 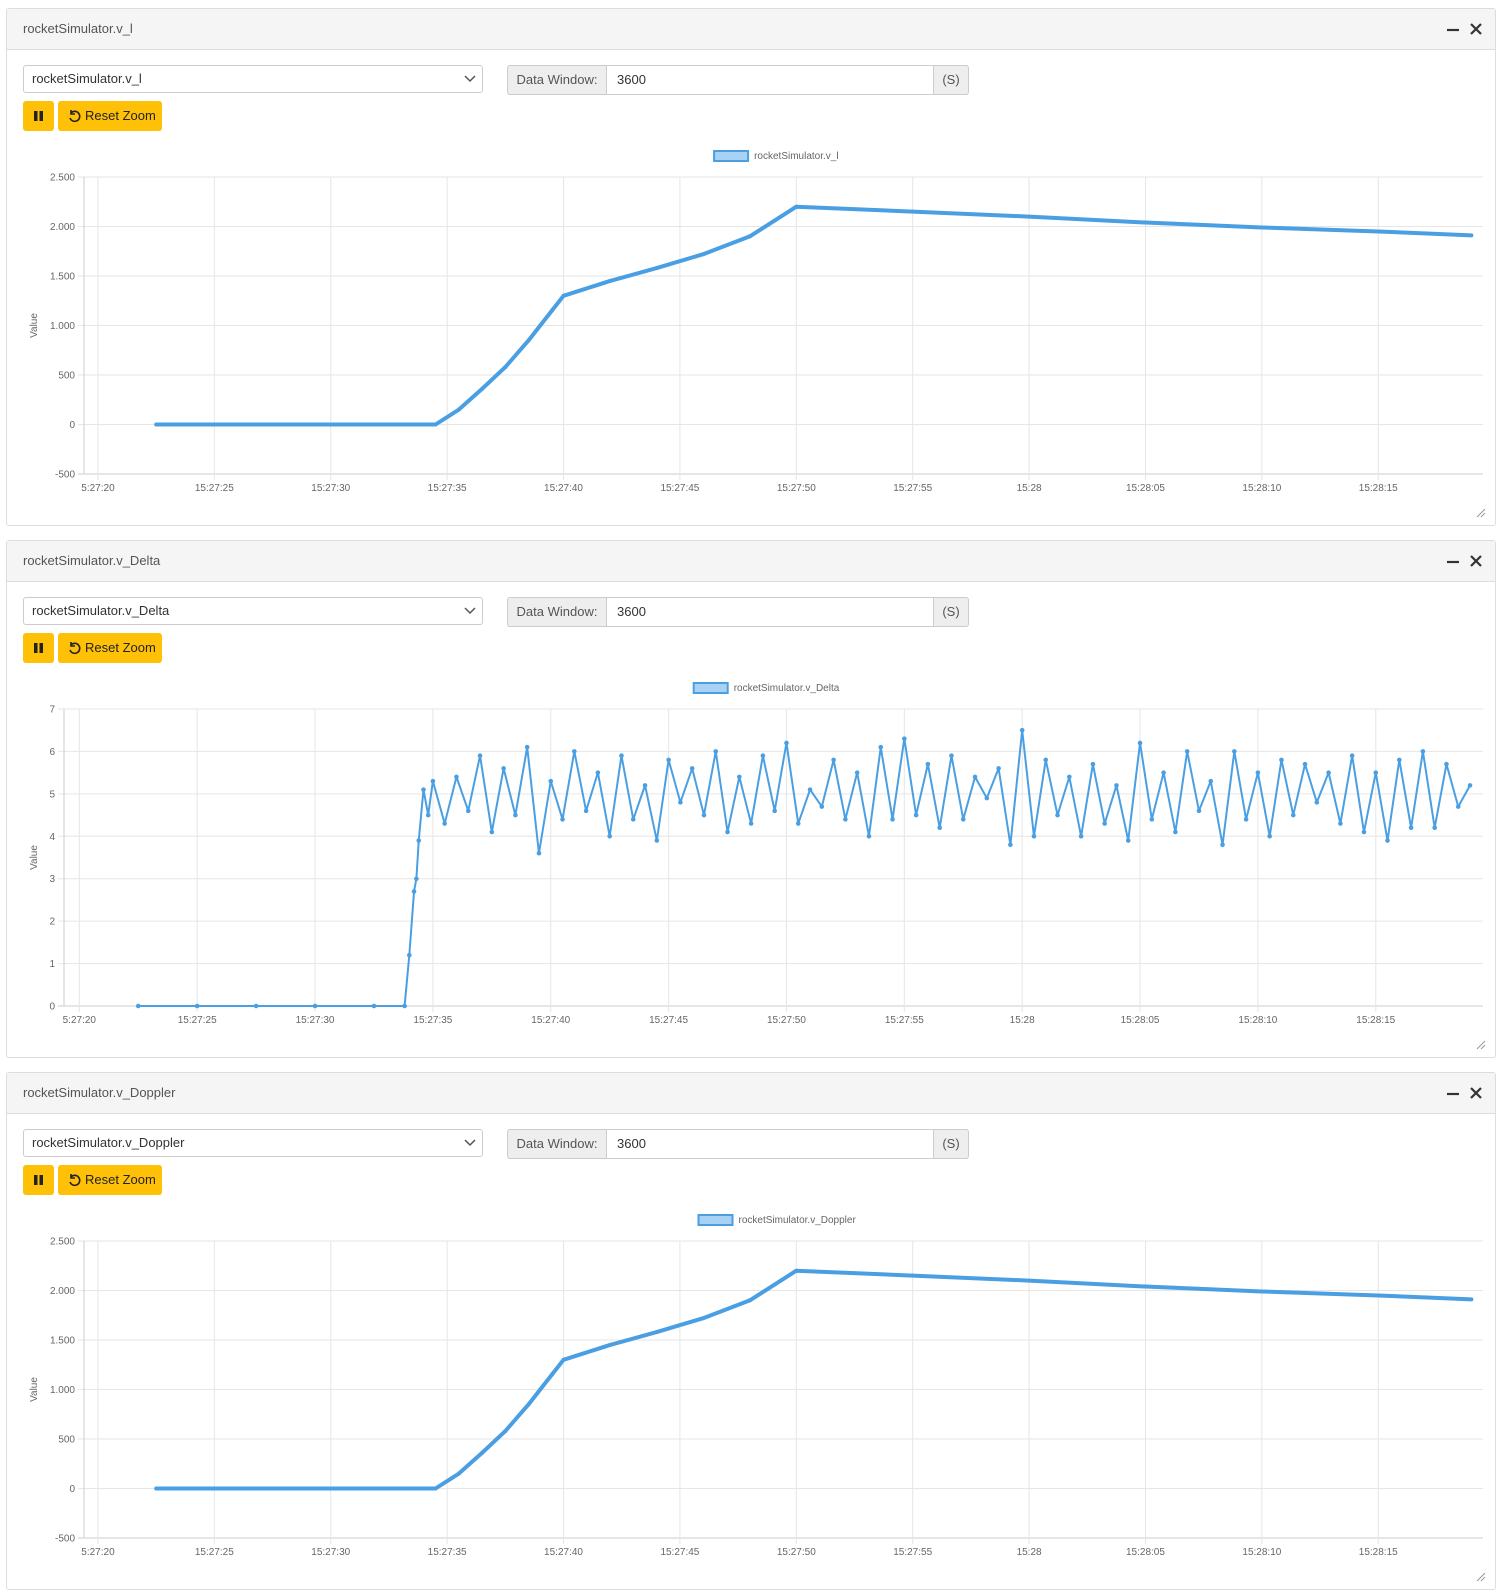 I want to click on reset-icon, so click(x=75, y=648).